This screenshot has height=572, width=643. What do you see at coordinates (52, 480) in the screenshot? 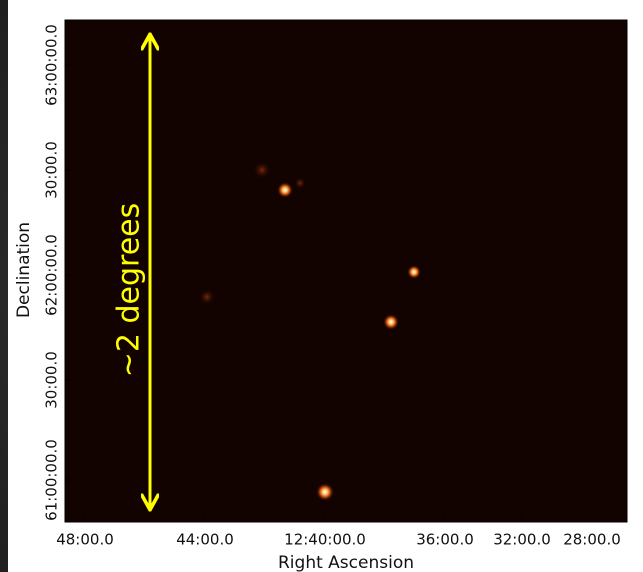
I see `y-tick-label: 61:00:00.0` at bounding box center [52, 480].